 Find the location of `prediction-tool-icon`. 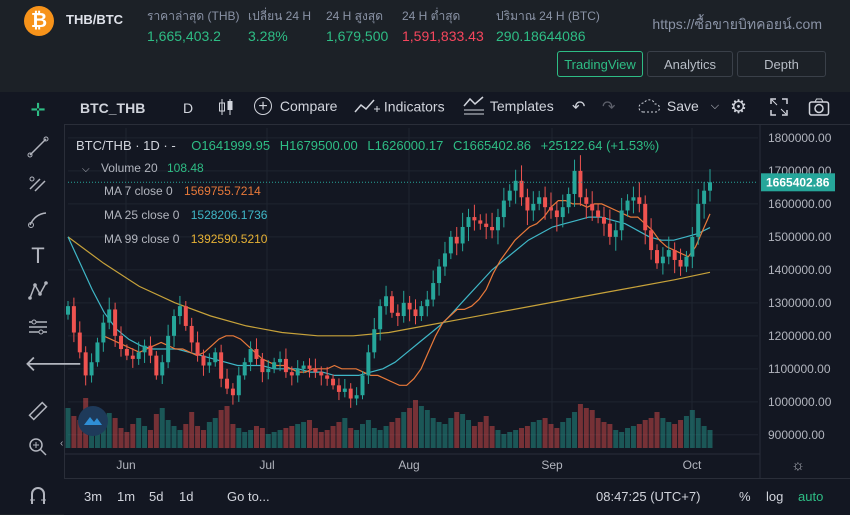

prediction-tool-icon is located at coordinates (38, 328).